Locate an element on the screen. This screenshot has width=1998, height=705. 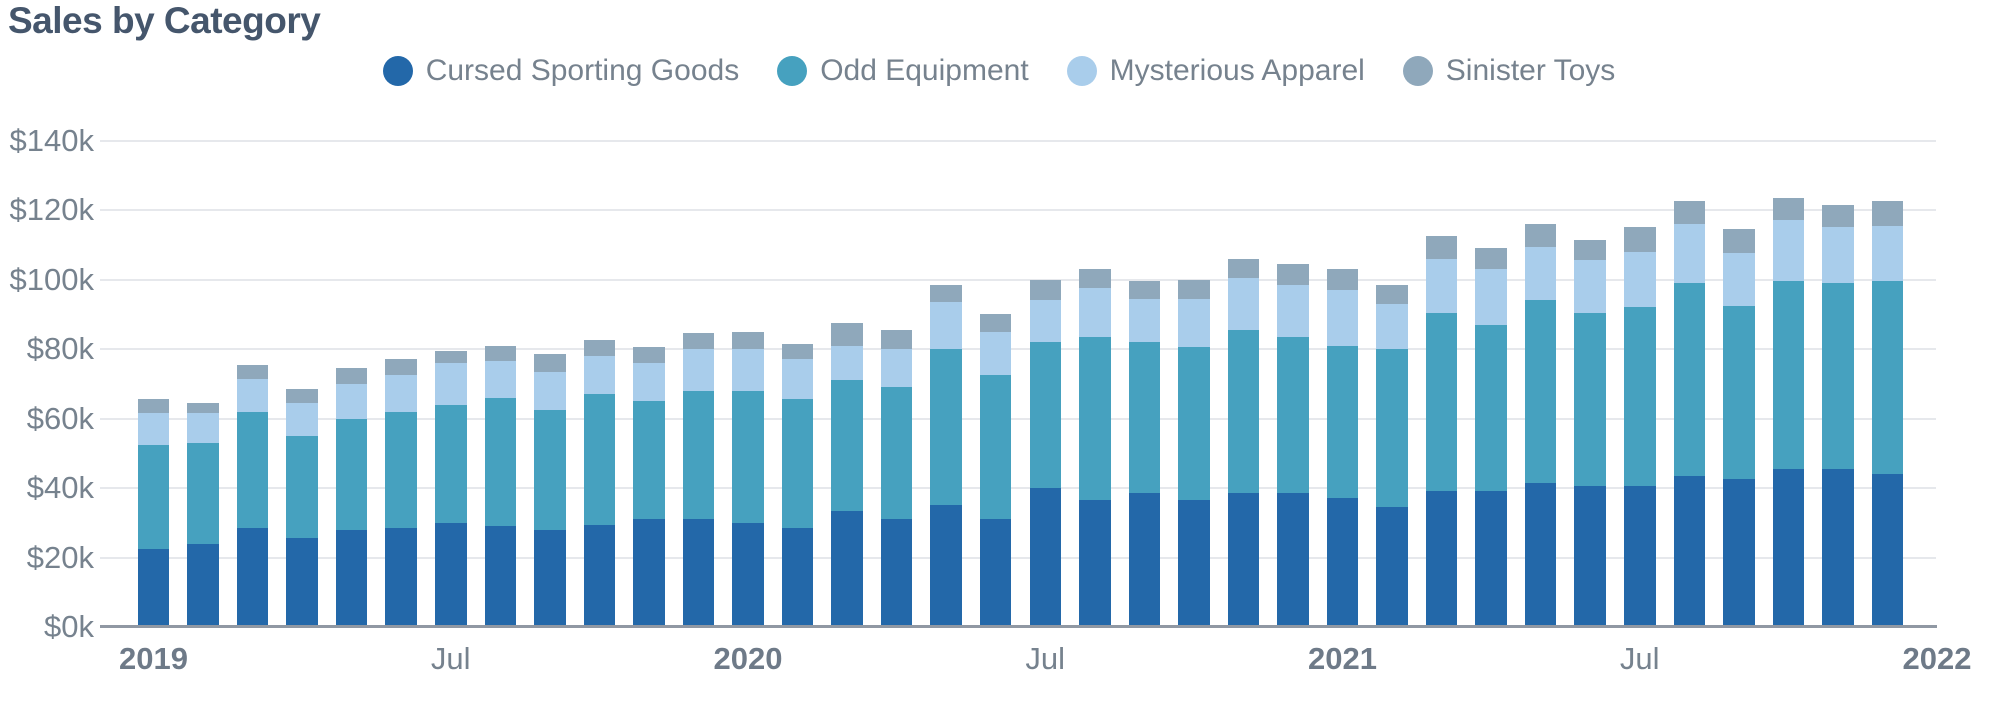
bar-nov-2021 is located at coordinates (1838, 415).